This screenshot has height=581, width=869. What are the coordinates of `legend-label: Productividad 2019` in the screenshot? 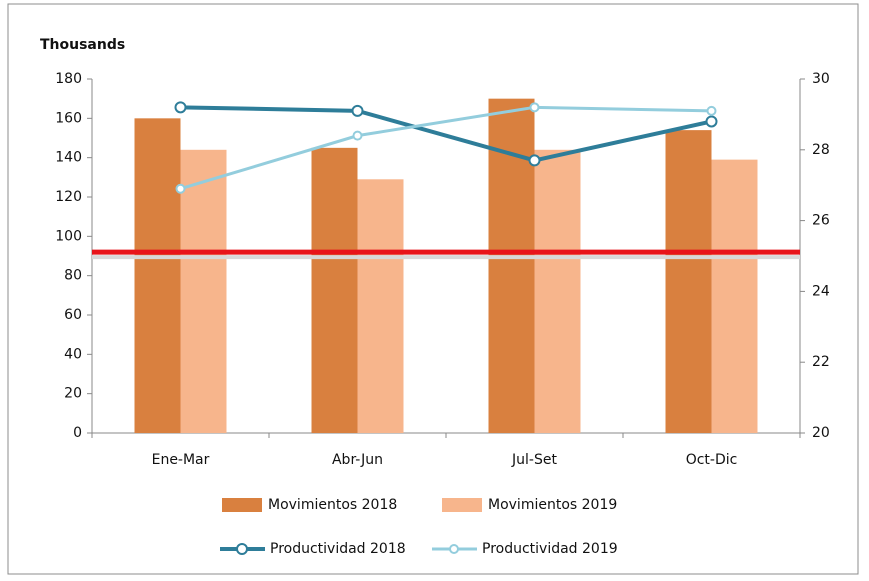 It's located at (550, 549).